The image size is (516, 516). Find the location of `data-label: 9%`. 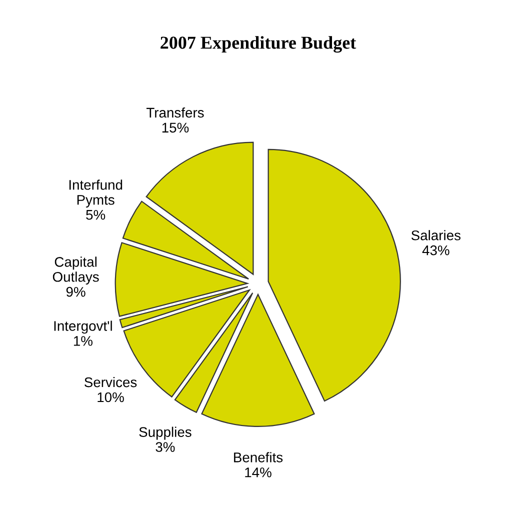

data-label: 9% is located at coordinates (76, 291).